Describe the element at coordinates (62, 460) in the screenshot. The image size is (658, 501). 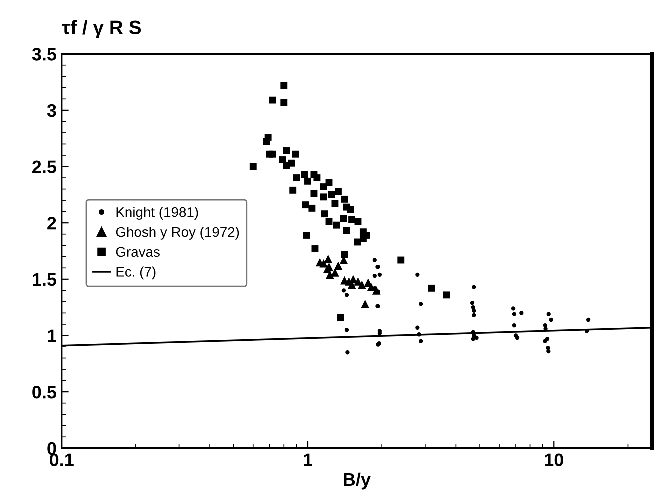
I see `x-tick-label: 0.1` at that location.